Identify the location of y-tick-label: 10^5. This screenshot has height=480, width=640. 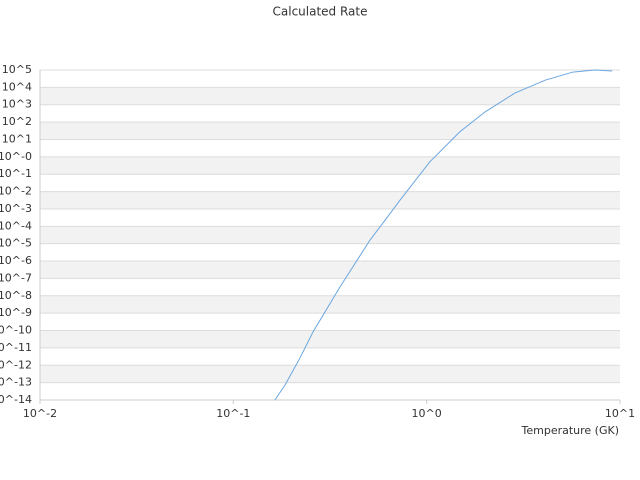
(17, 69).